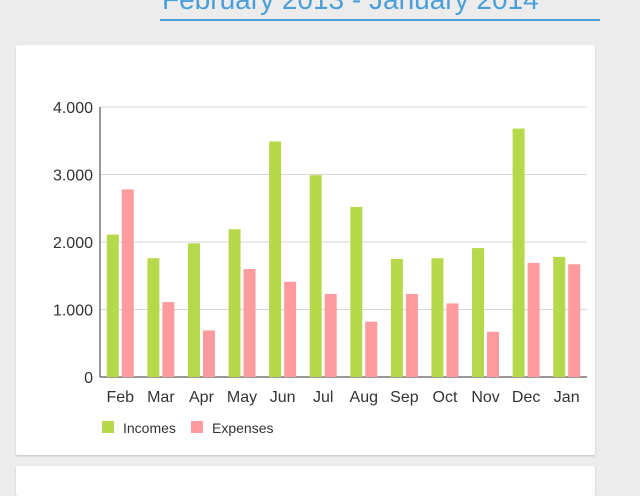  What do you see at coordinates (290, 329) in the screenshot?
I see `bar-expenses-jun` at bounding box center [290, 329].